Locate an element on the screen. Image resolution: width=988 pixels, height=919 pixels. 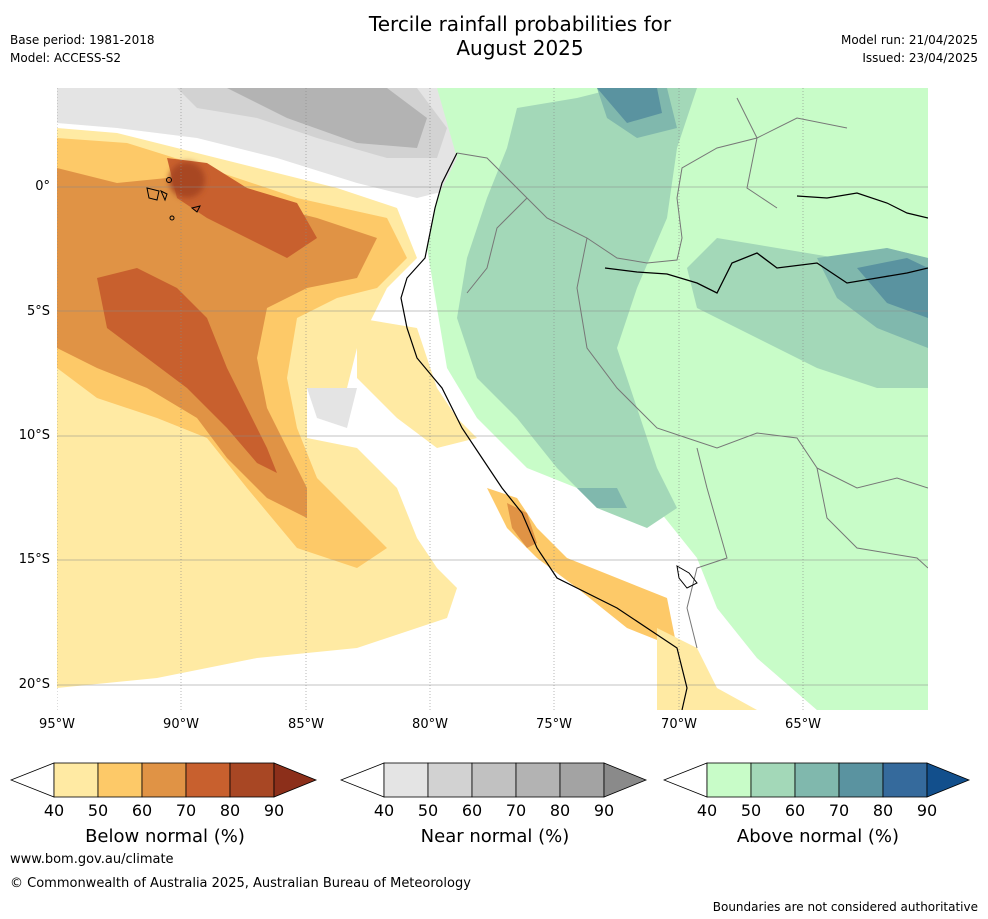
above-normal-tick-60: 60 is located at coordinates (795, 810).